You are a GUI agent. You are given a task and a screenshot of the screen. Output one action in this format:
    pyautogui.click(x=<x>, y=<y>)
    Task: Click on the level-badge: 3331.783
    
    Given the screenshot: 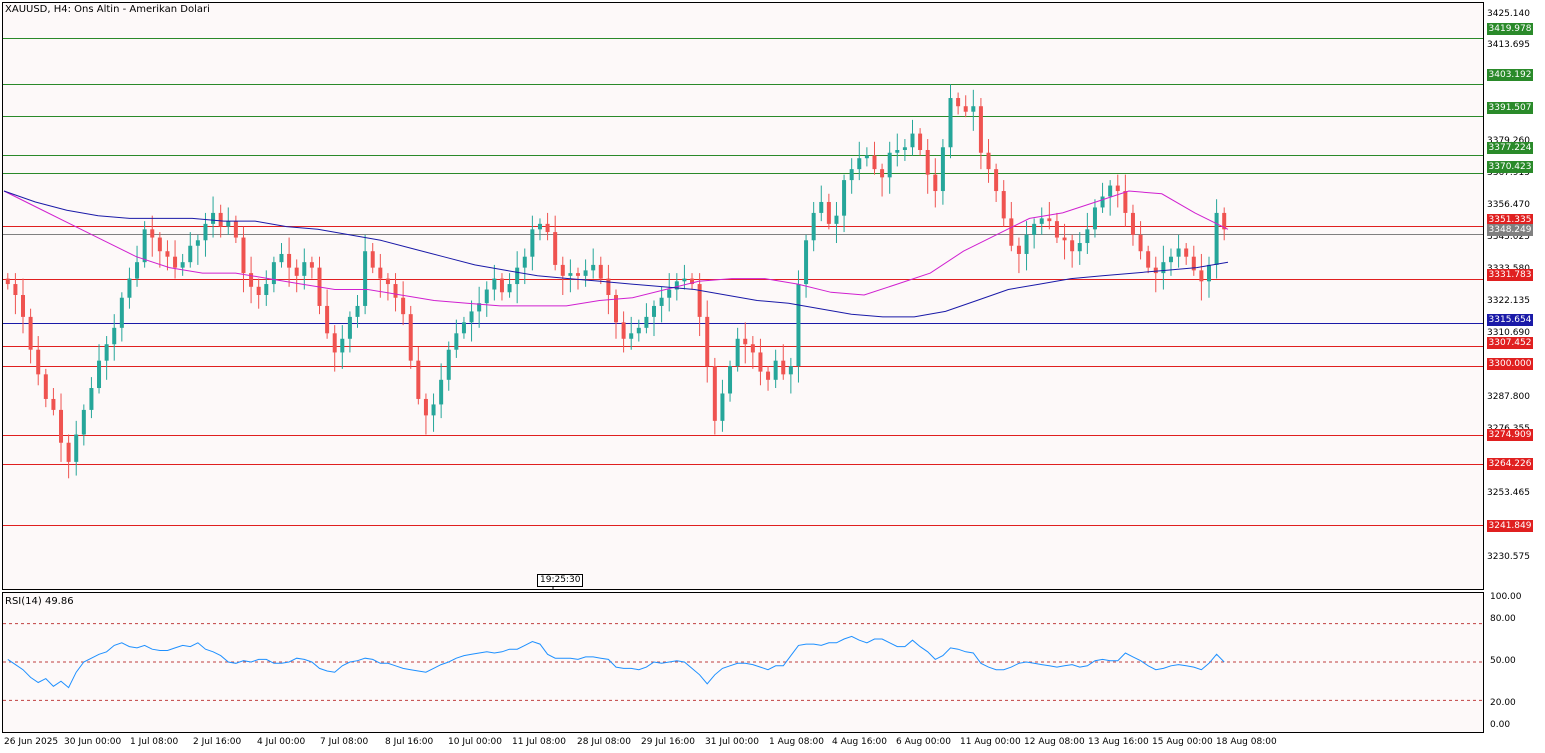 What is the action you would take?
    pyautogui.click(x=1510, y=275)
    